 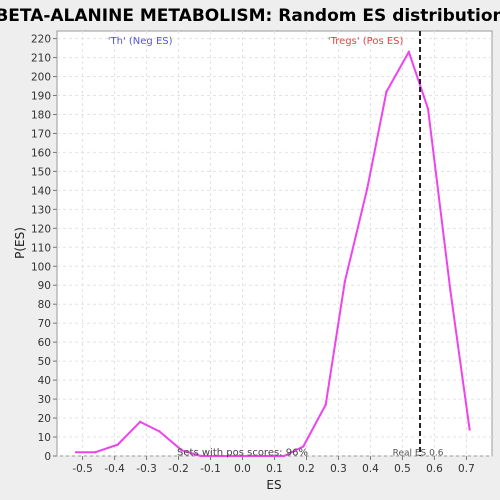 I want to click on y-tick-label: 180, so click(x=41, y=115).